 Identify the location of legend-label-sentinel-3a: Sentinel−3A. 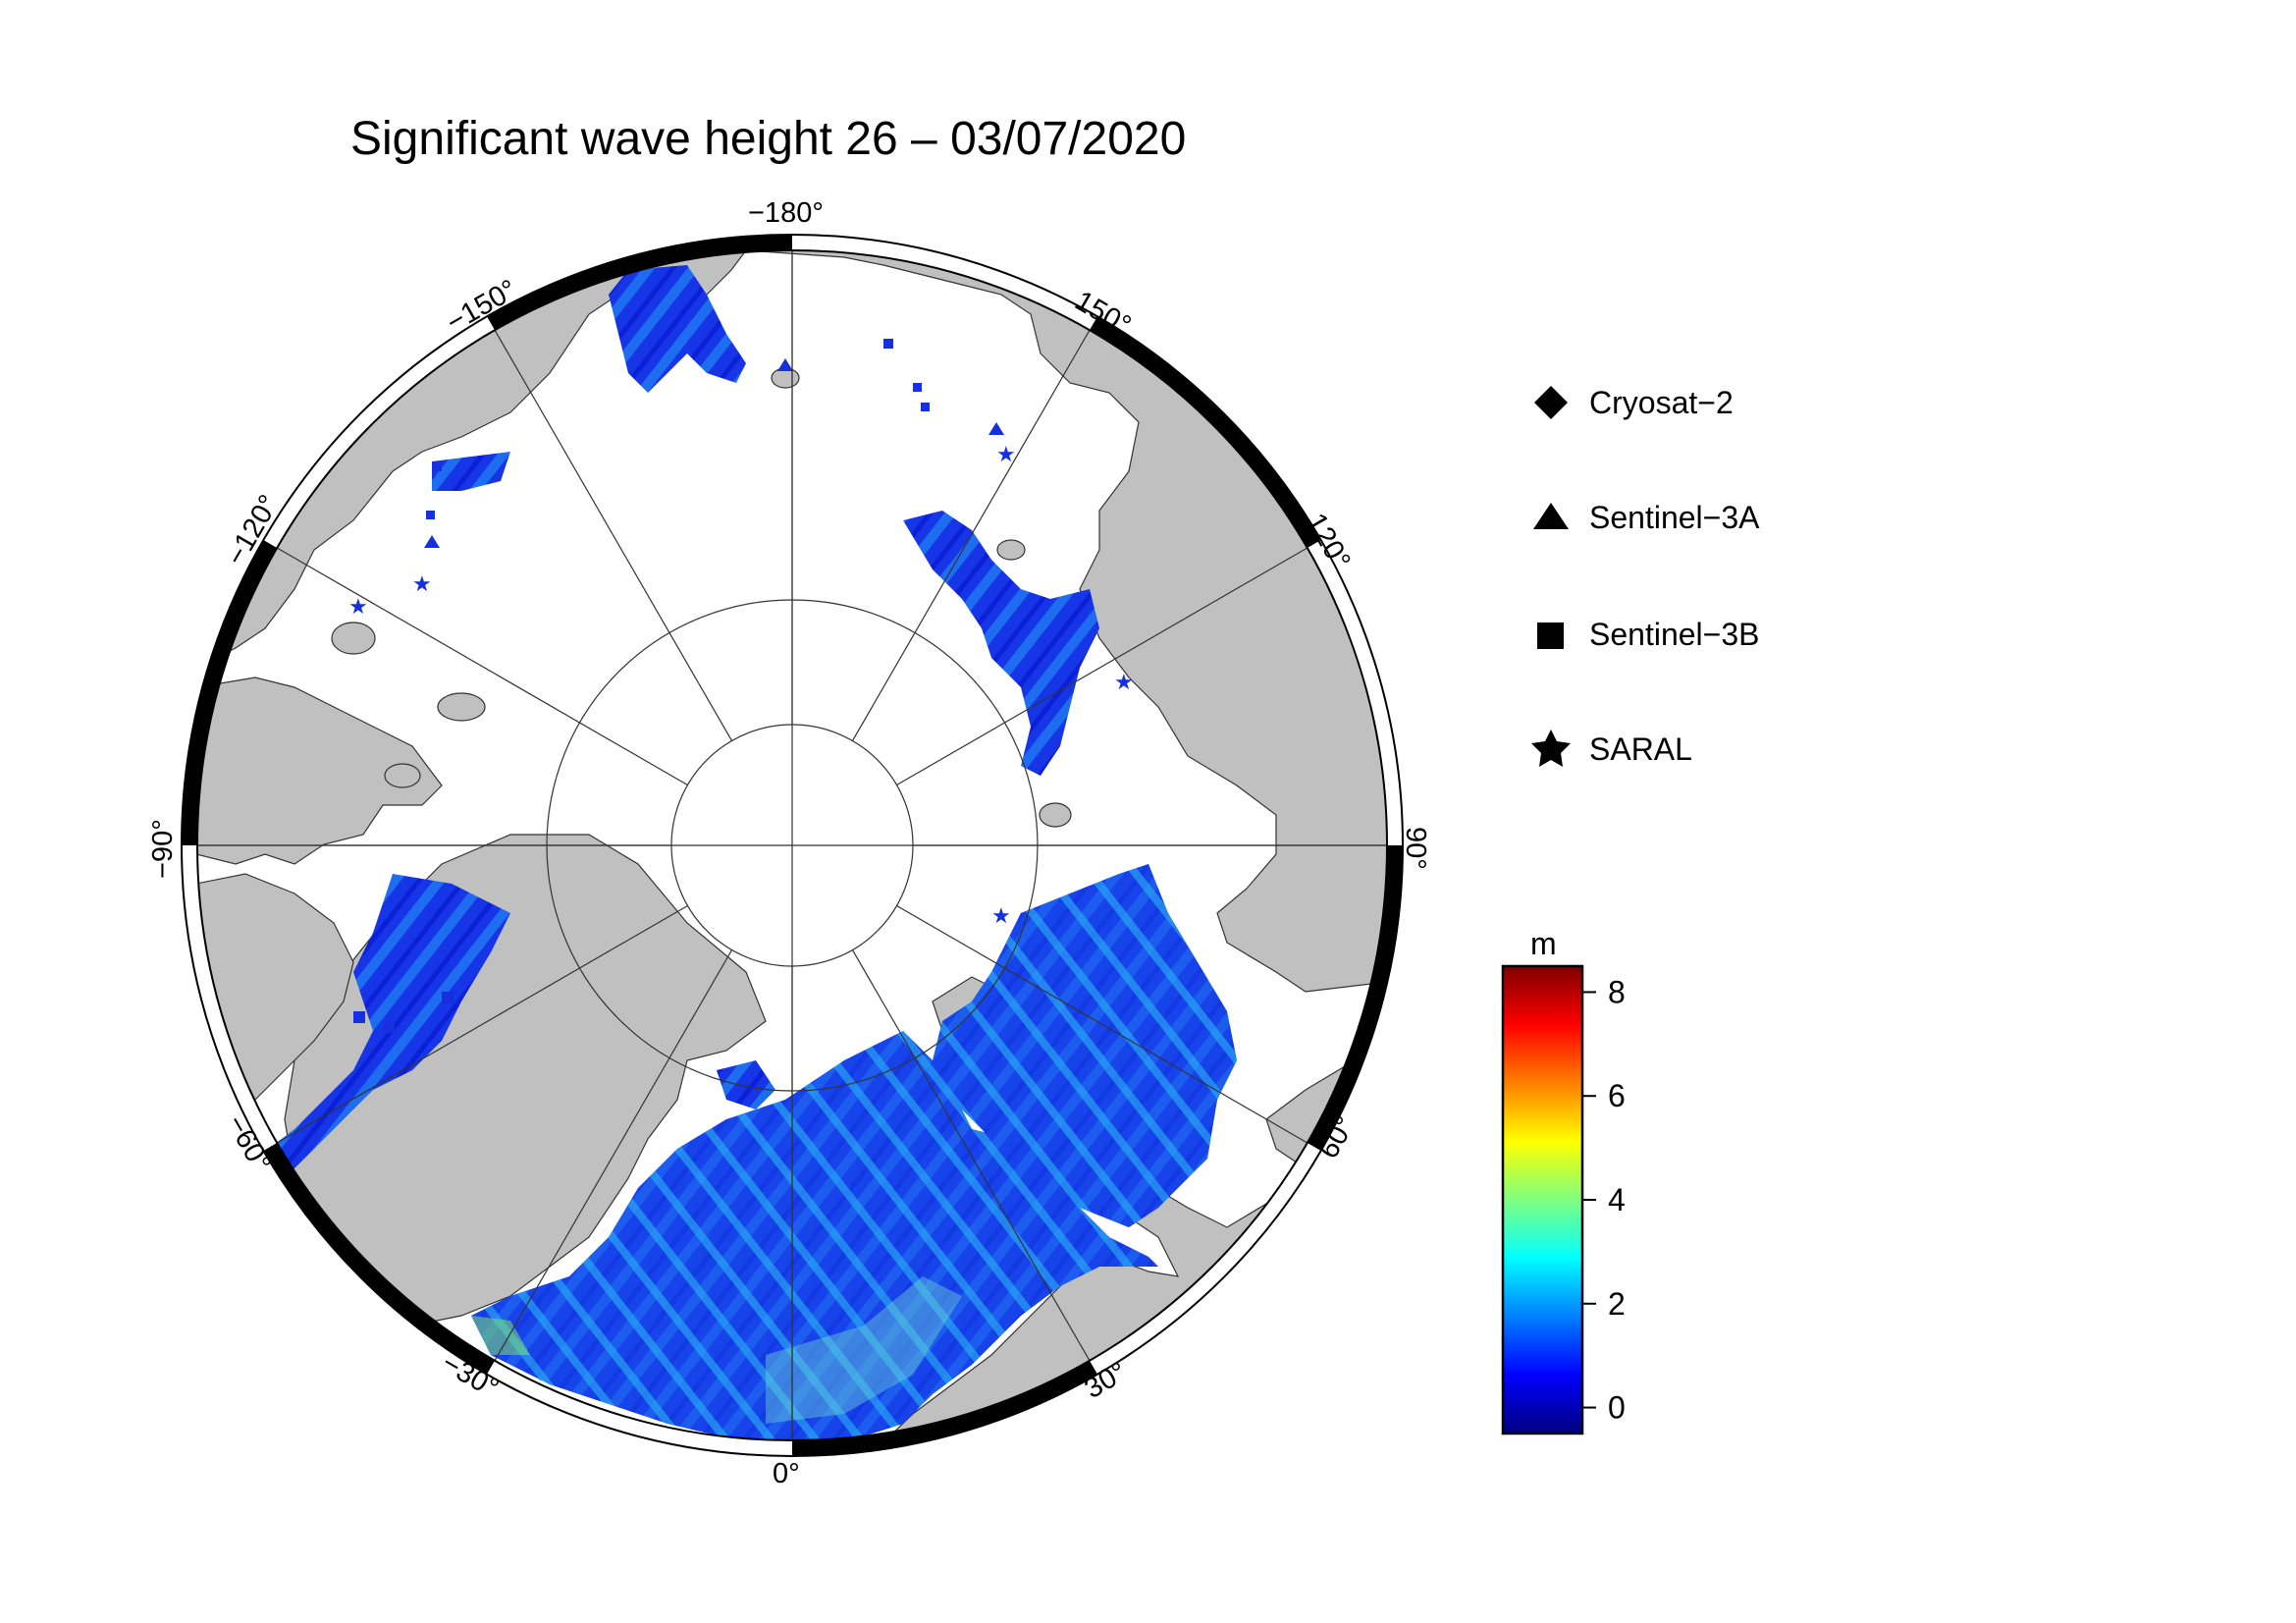
(1674, 518).